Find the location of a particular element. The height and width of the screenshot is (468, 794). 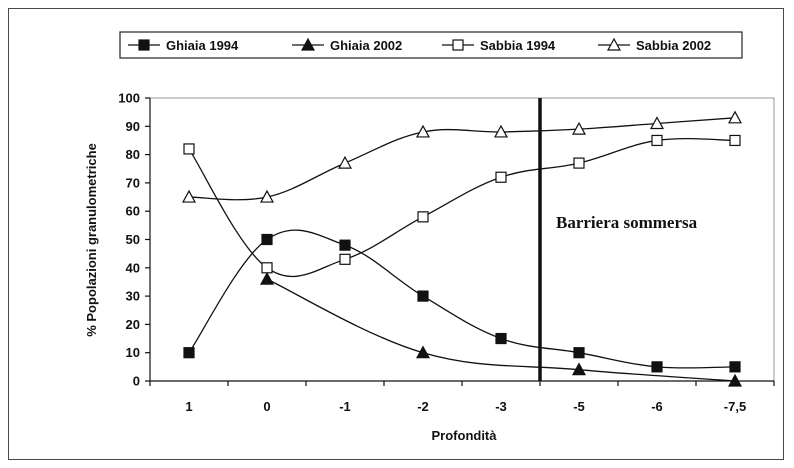

legend-label: Ghiaia 1994 is located at coordinates (202, 45).